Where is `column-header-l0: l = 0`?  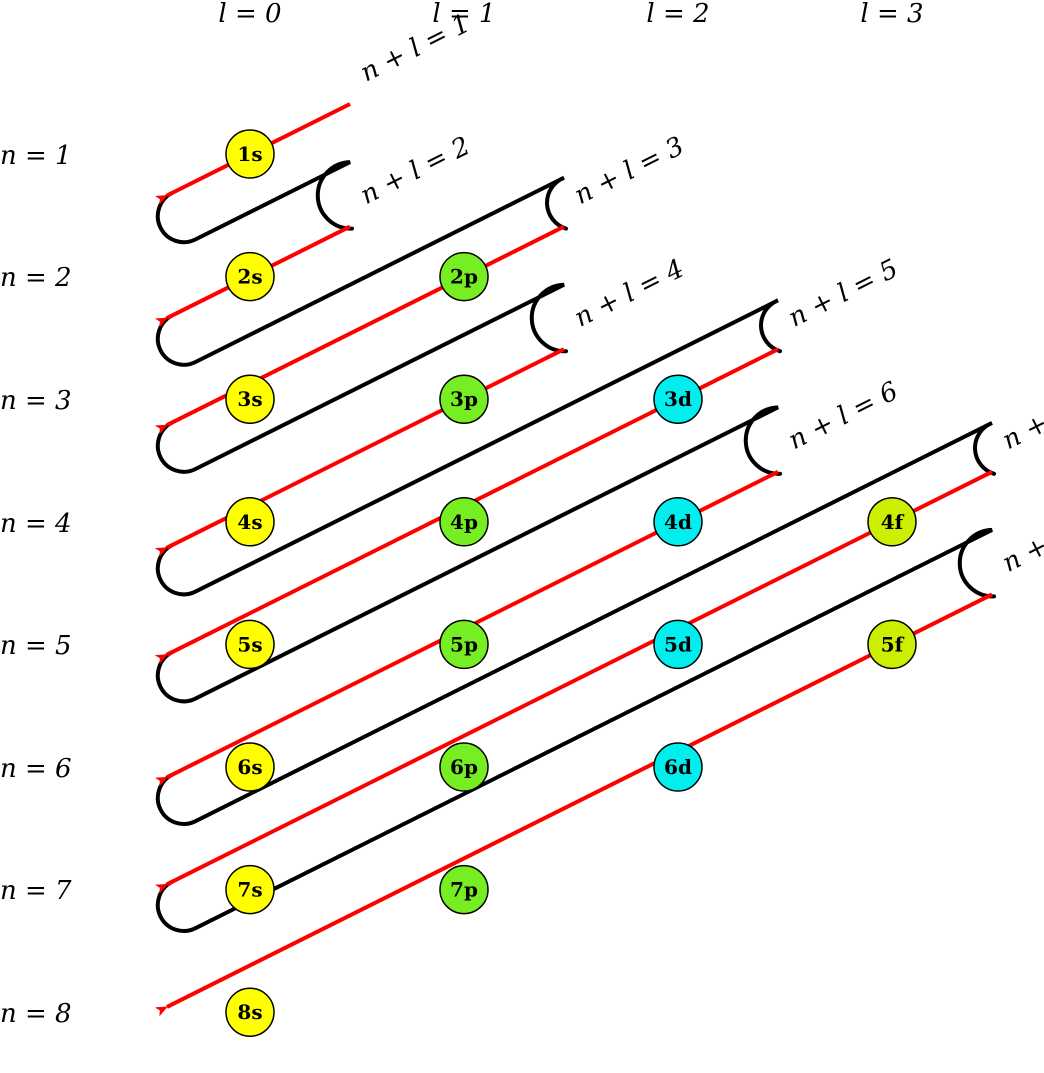 column-header-l0: l = 0 is located at coordinates (249, 14).